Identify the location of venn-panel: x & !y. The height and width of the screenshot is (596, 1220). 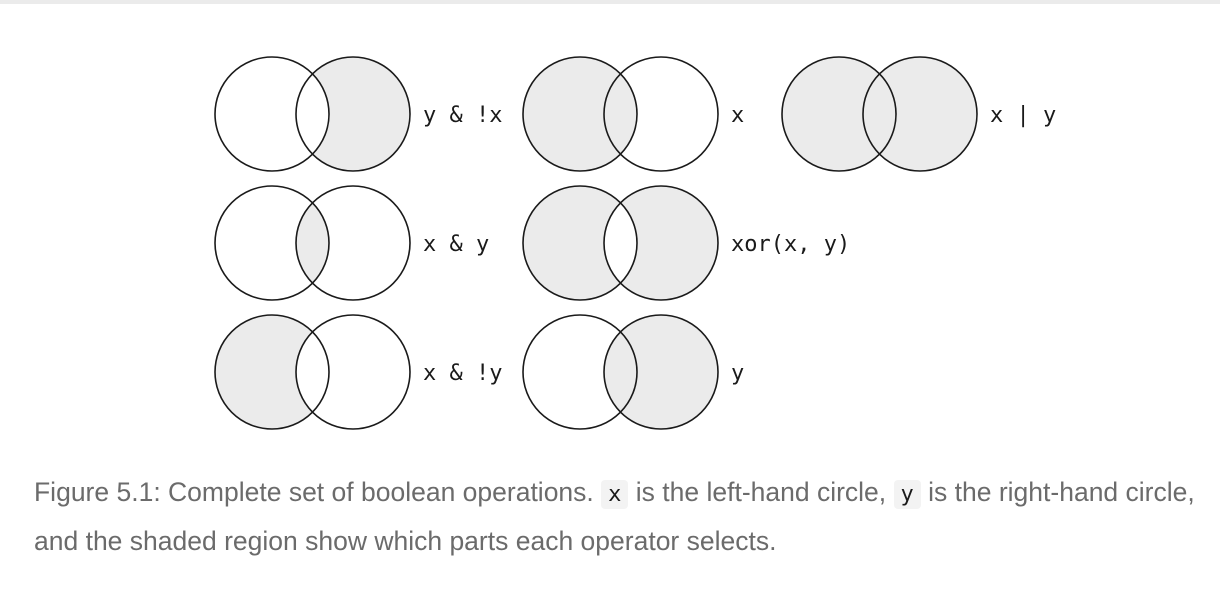
(358, 372).